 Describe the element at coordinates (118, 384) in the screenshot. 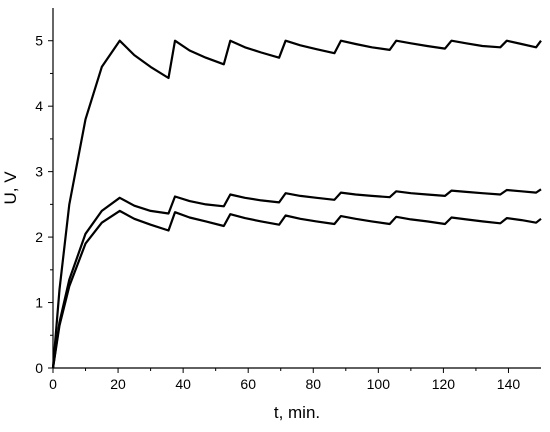

I see `x-tick-label: 20` at that location.